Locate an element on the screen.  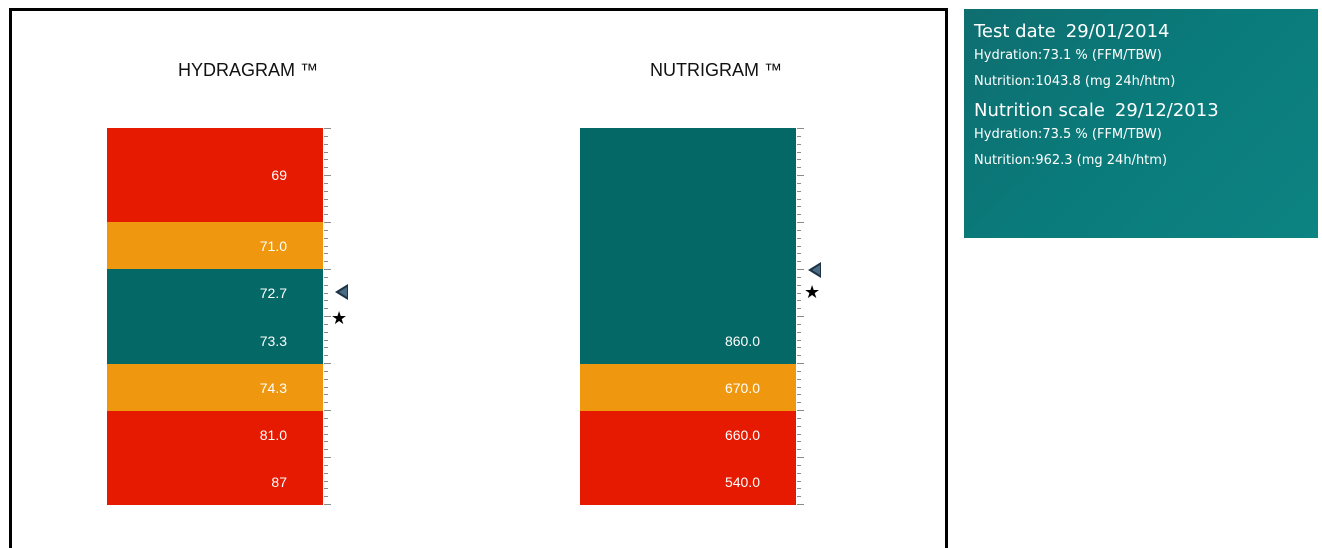
test-hydration-value: 73.1 % (FFM/TBW) is located at coordinates (1102, 55).